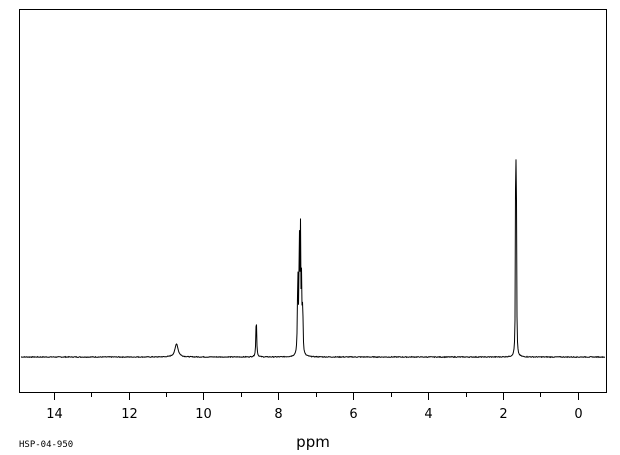  I want to click on tick-label: 0, so click(578, 414).